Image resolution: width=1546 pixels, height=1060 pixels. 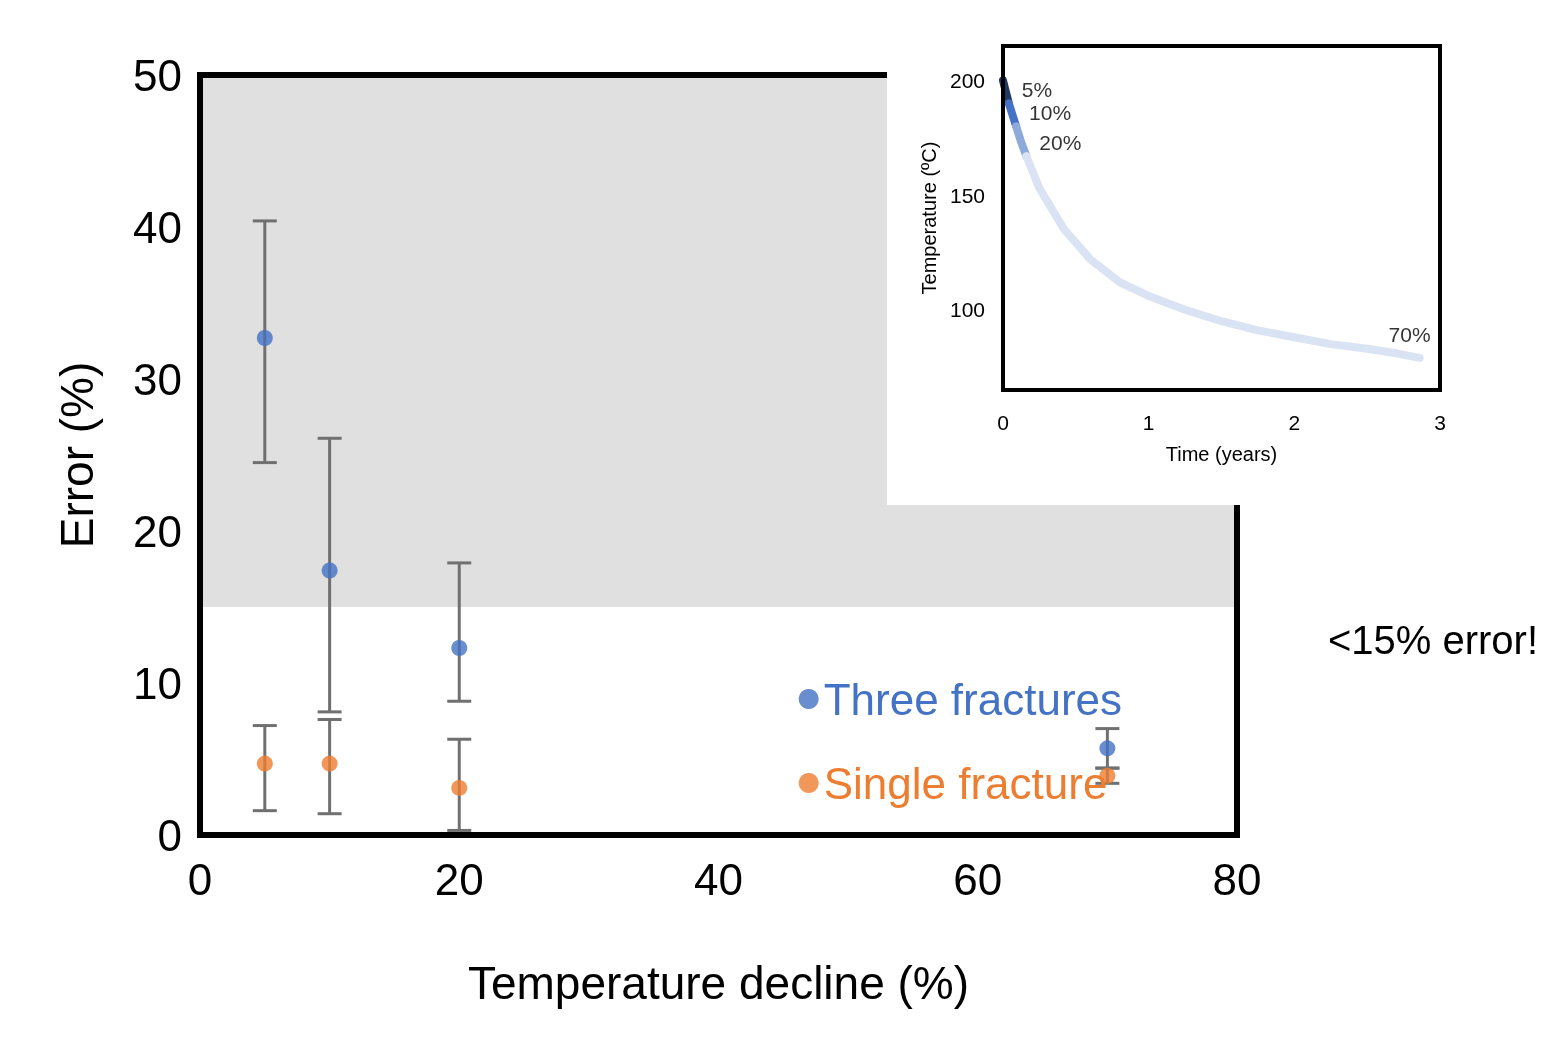 What do you see at coordinates (77, 455) in the screenshot?
I see `y-axis-title: Error (%)` at bounding box center [77, 455].